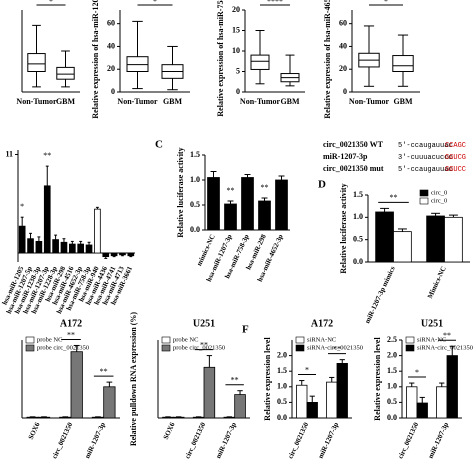 The width and height of the screenshot is (474, 474). I want to click on legend-label: siRNA-NC, so click(321, 339).